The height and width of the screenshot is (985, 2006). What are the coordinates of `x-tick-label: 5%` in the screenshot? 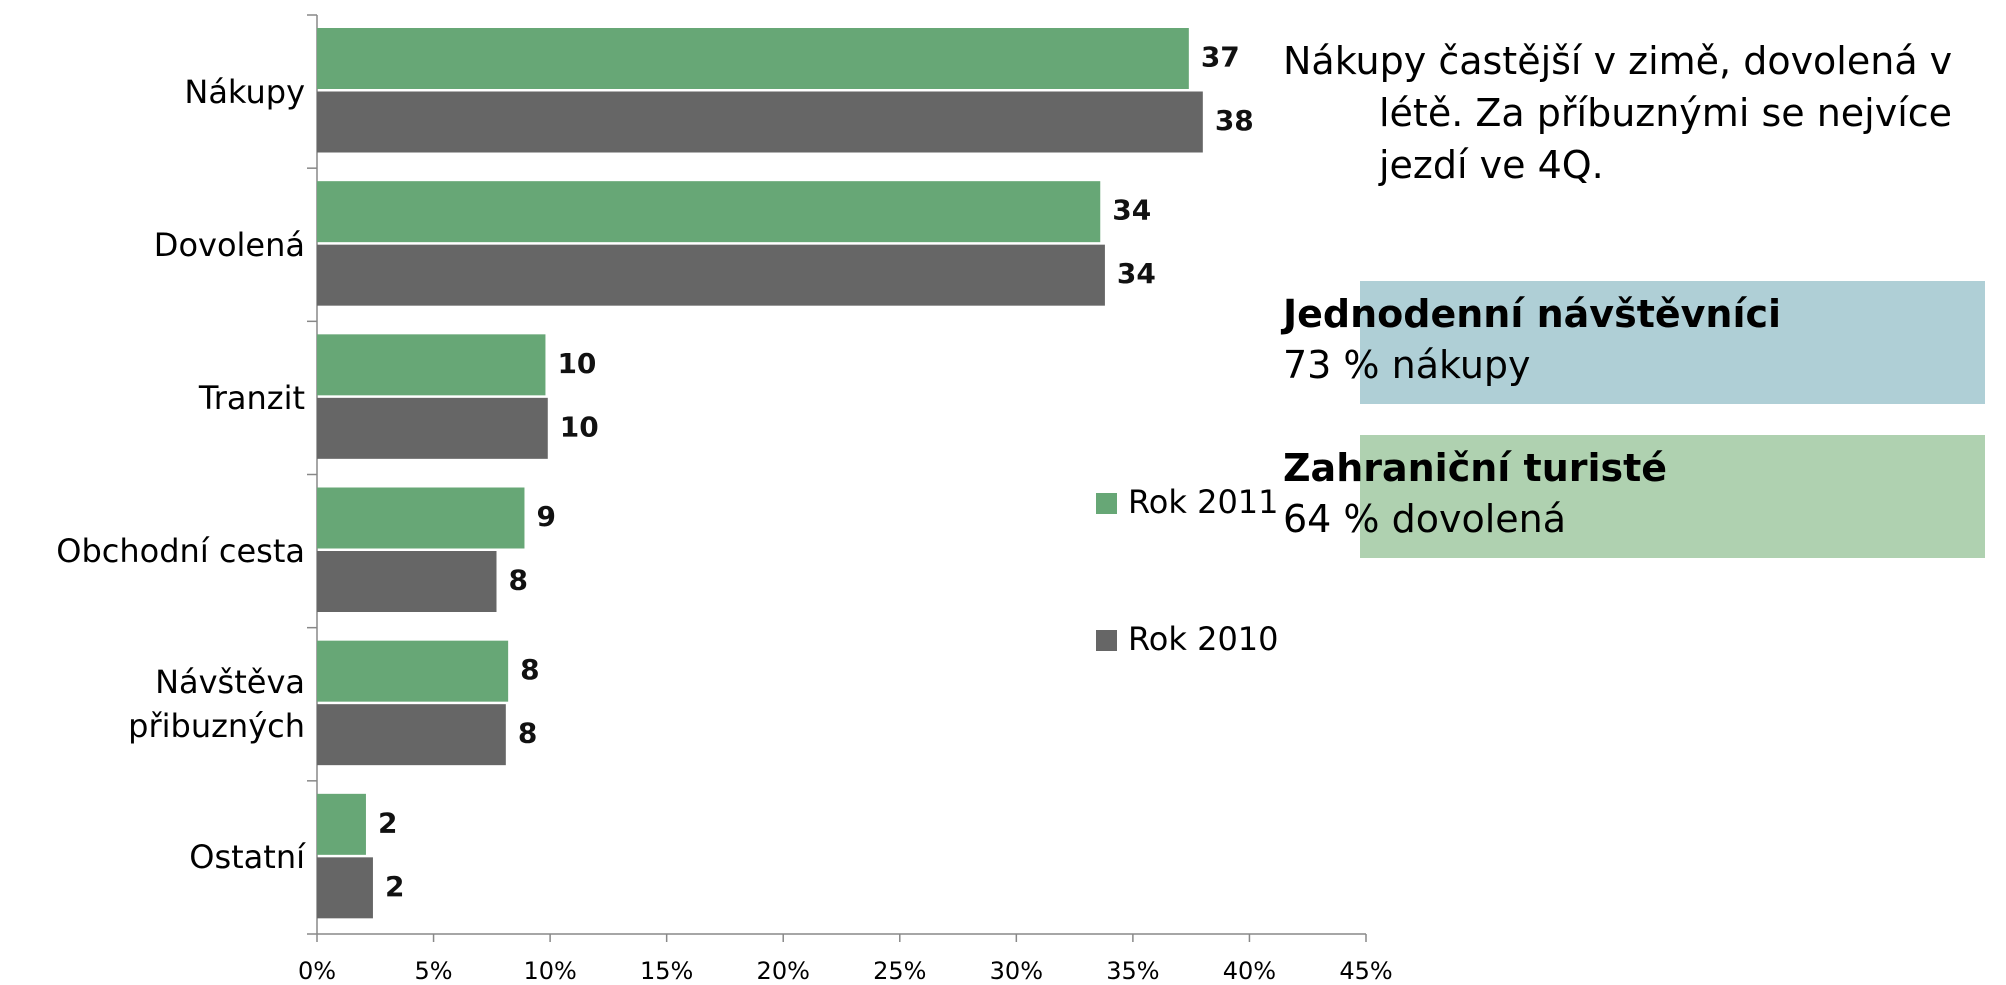 It's located at (434, 971).